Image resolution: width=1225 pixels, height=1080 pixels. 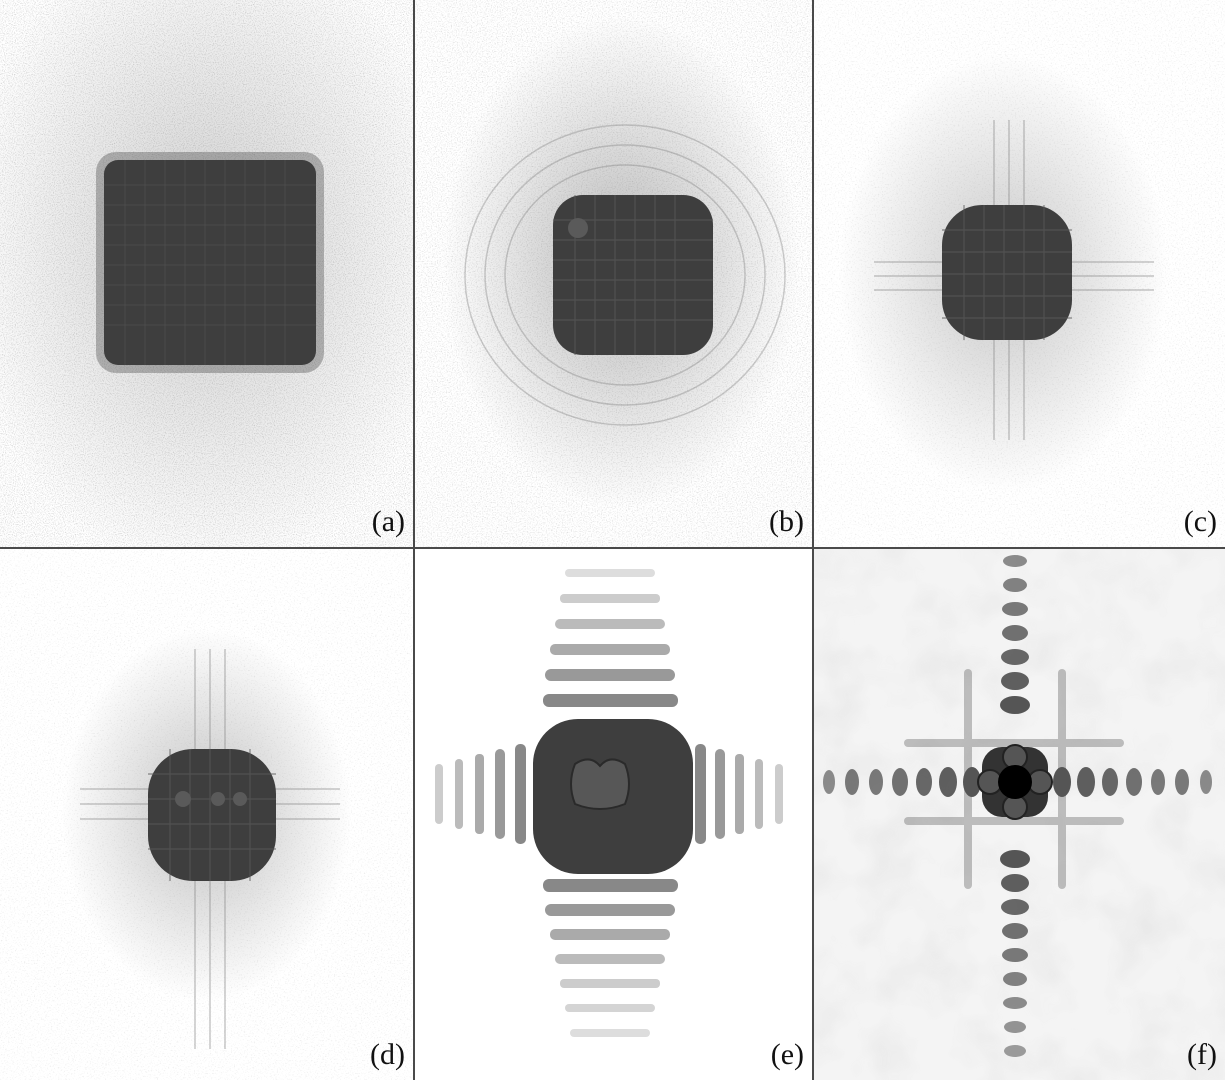 I want to click on panel-e-label: (e), so click(x=787, y=1054).